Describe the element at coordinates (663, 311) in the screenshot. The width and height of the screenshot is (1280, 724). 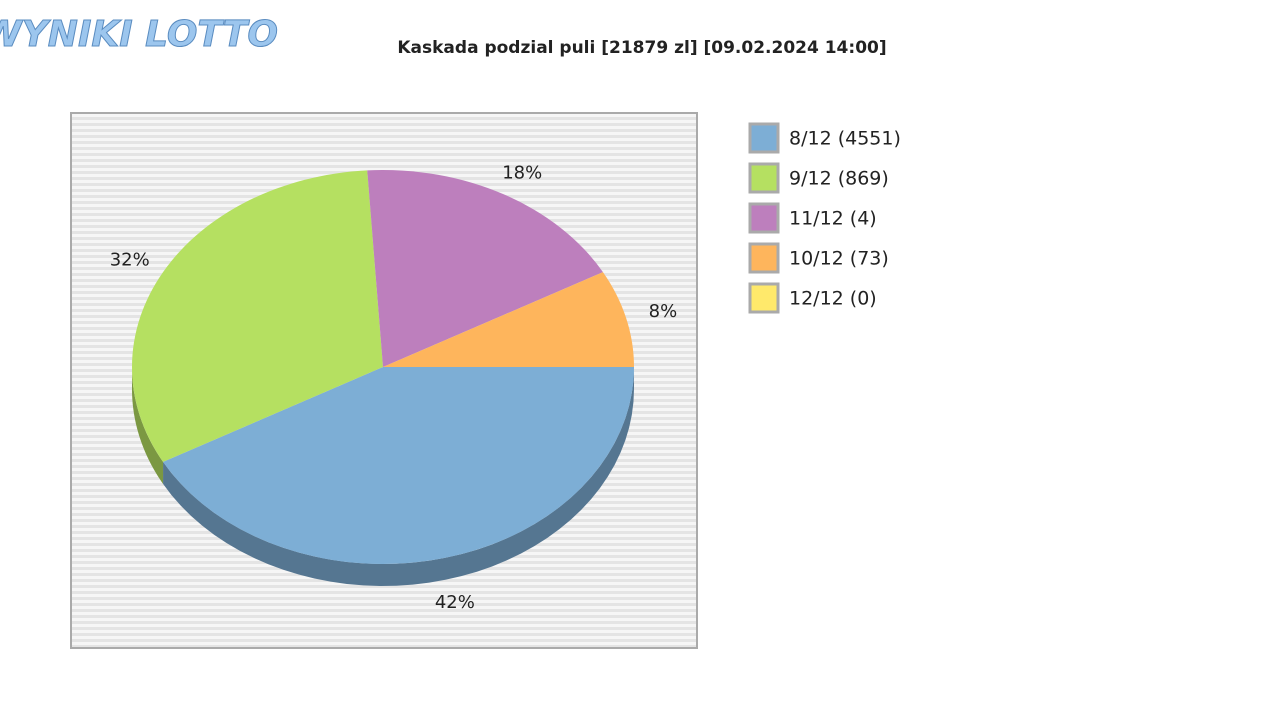
I see `data-label: 8%` at that location.